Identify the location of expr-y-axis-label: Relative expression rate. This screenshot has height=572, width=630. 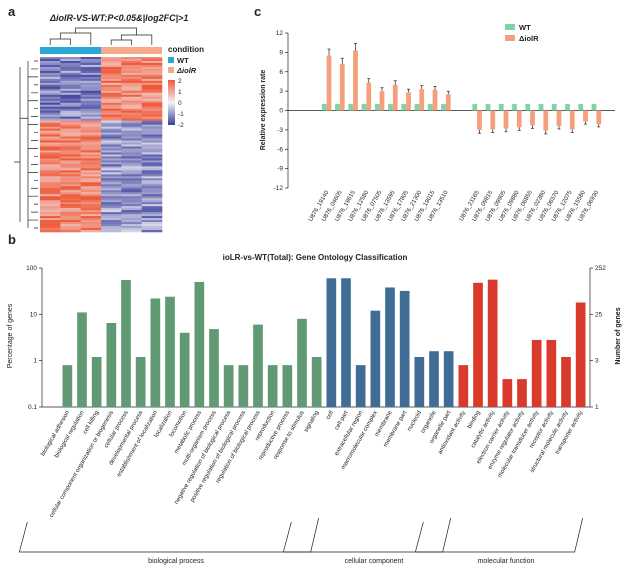
(263, 110).